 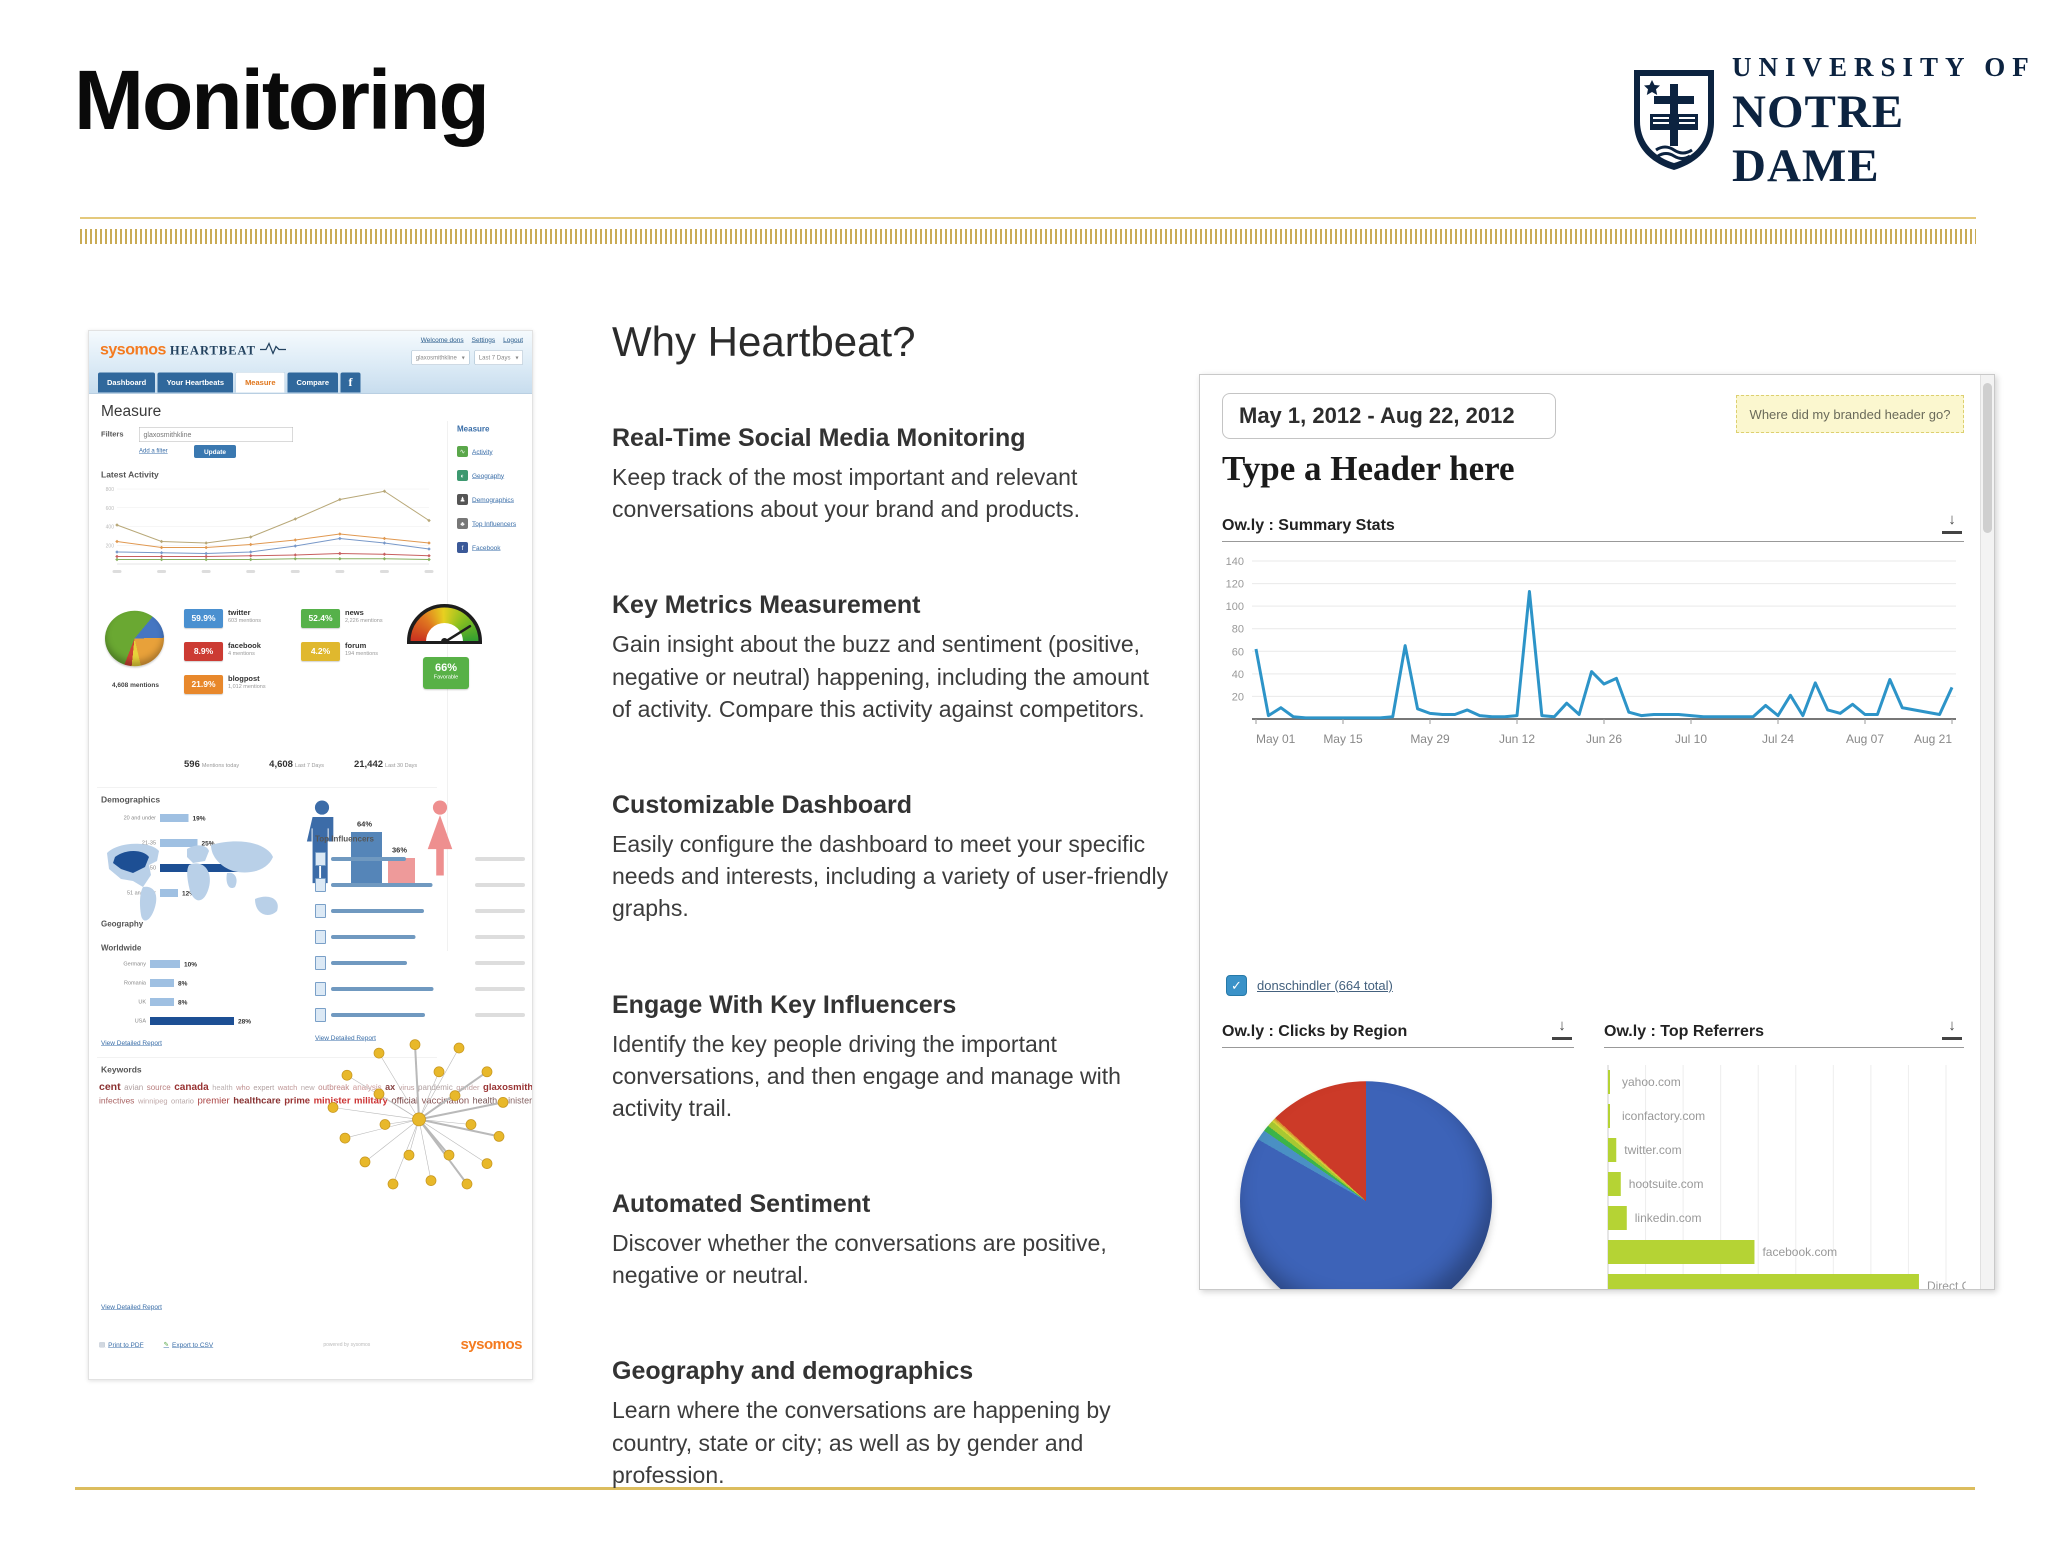 What do you see at coordinates (1684, 1031) in the screenshot?
I see `top-referrers-section-title: Ow.ly : Top Referrers` at bounding box center [1684, 1031].